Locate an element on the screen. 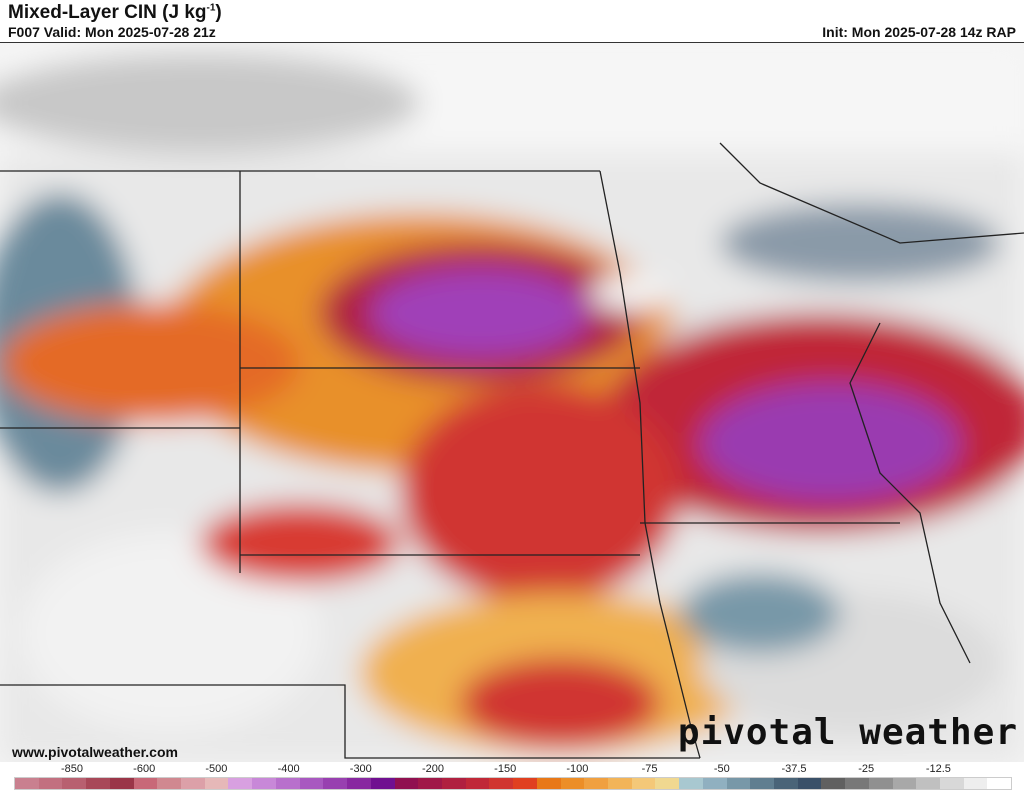 This screenshot has width=1024, height=791. colorbar-label: -850 is located at coordinates (72, 769).